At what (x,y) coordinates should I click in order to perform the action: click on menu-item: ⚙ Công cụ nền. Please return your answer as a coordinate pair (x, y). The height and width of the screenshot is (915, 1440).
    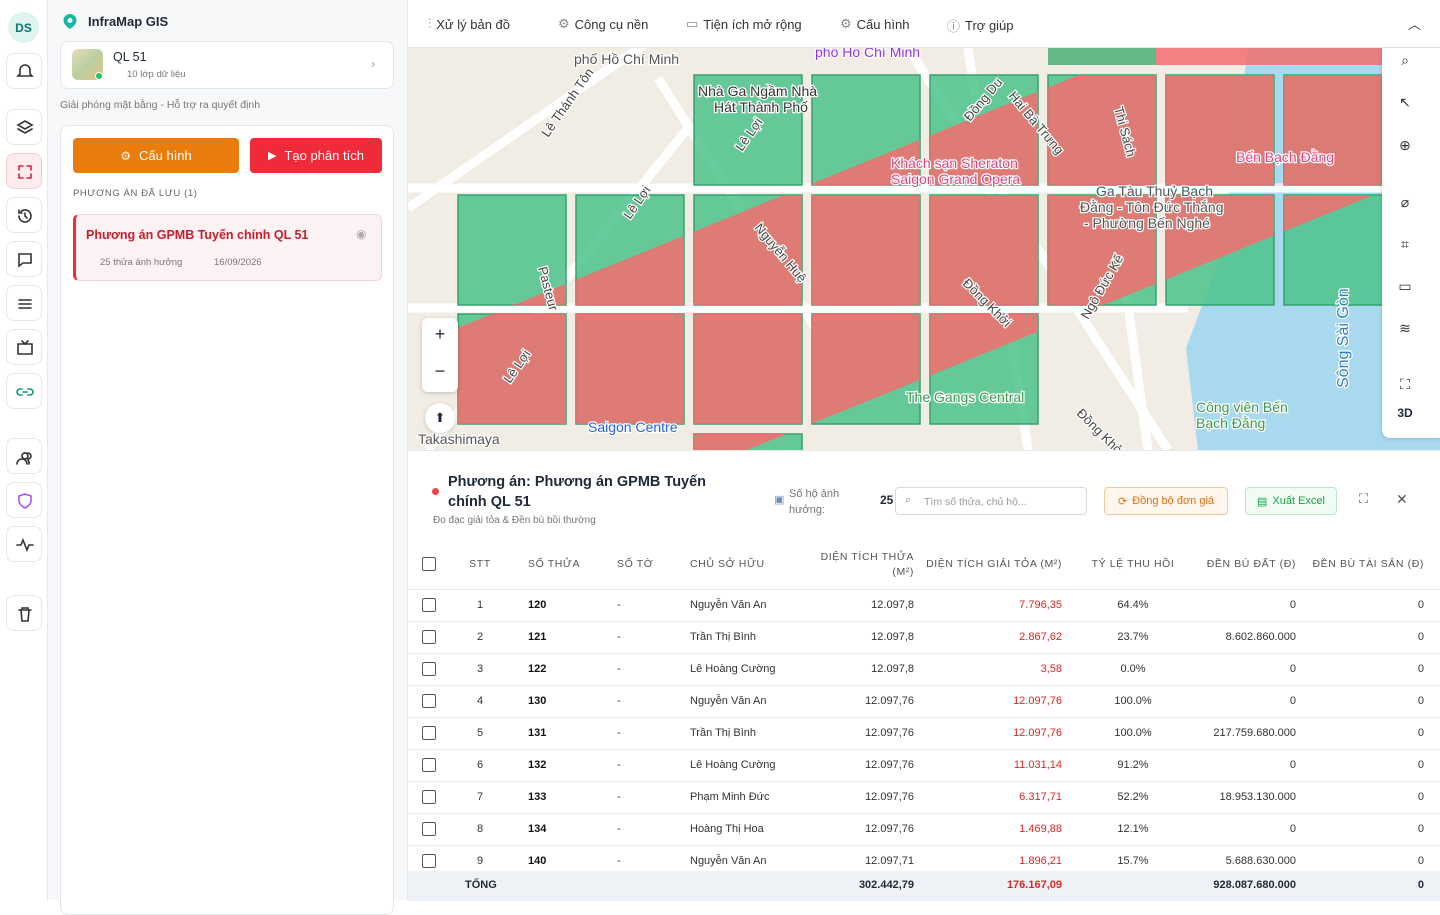
    Looking at the image, I should click on (603, 24).